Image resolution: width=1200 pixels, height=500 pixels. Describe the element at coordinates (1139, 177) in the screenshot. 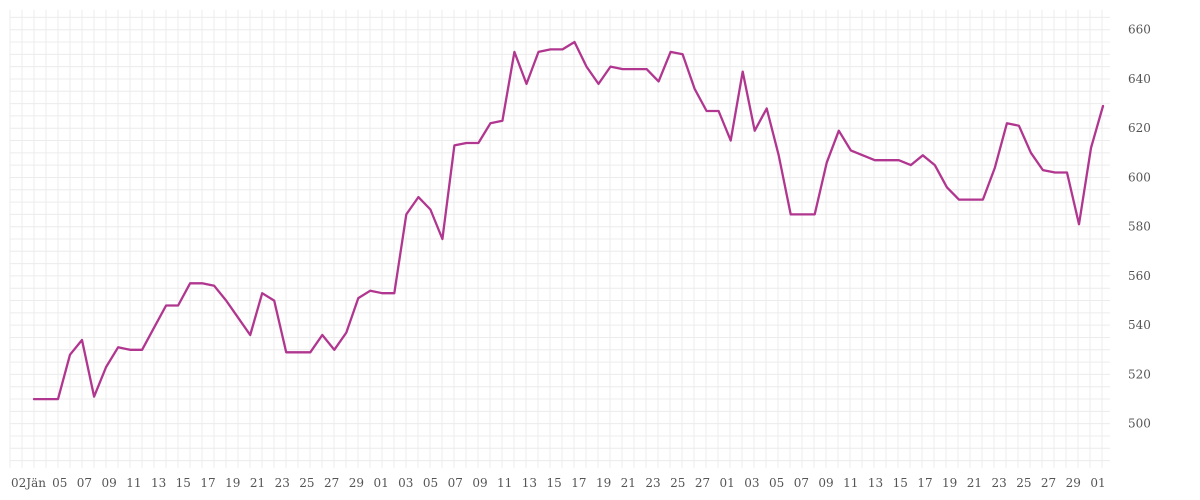

I see `y-tick-label: 600` at that location.